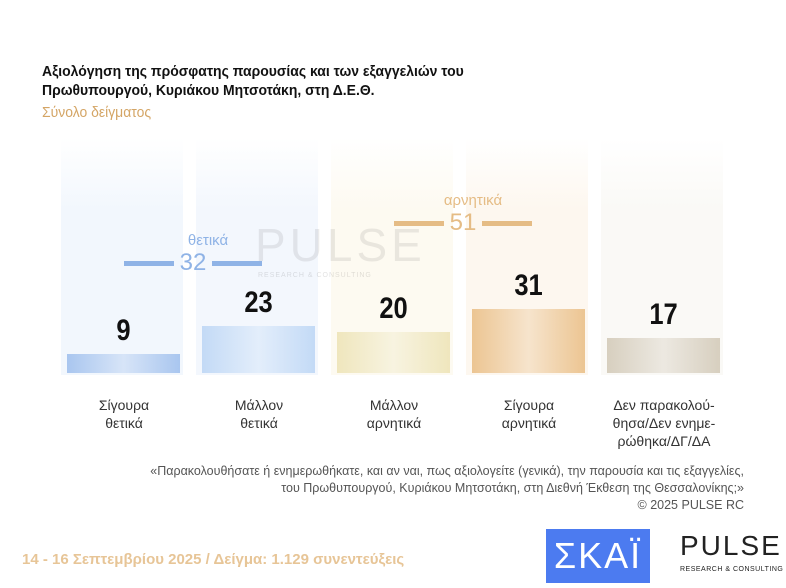 The height and width of the screenshot is (588, 786). What do you see at coordinates (394, 414) in the screenshot?
I see `category-label: Μάλλον αρνητικά` at bounding box center [394, 414].